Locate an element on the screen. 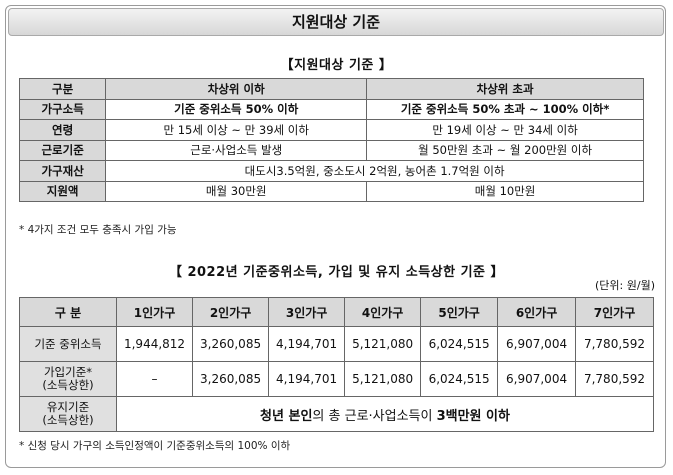 The width and height of the screenshot is (673, 475). column-header: 5인가구 is located at coordinates (459, 312).